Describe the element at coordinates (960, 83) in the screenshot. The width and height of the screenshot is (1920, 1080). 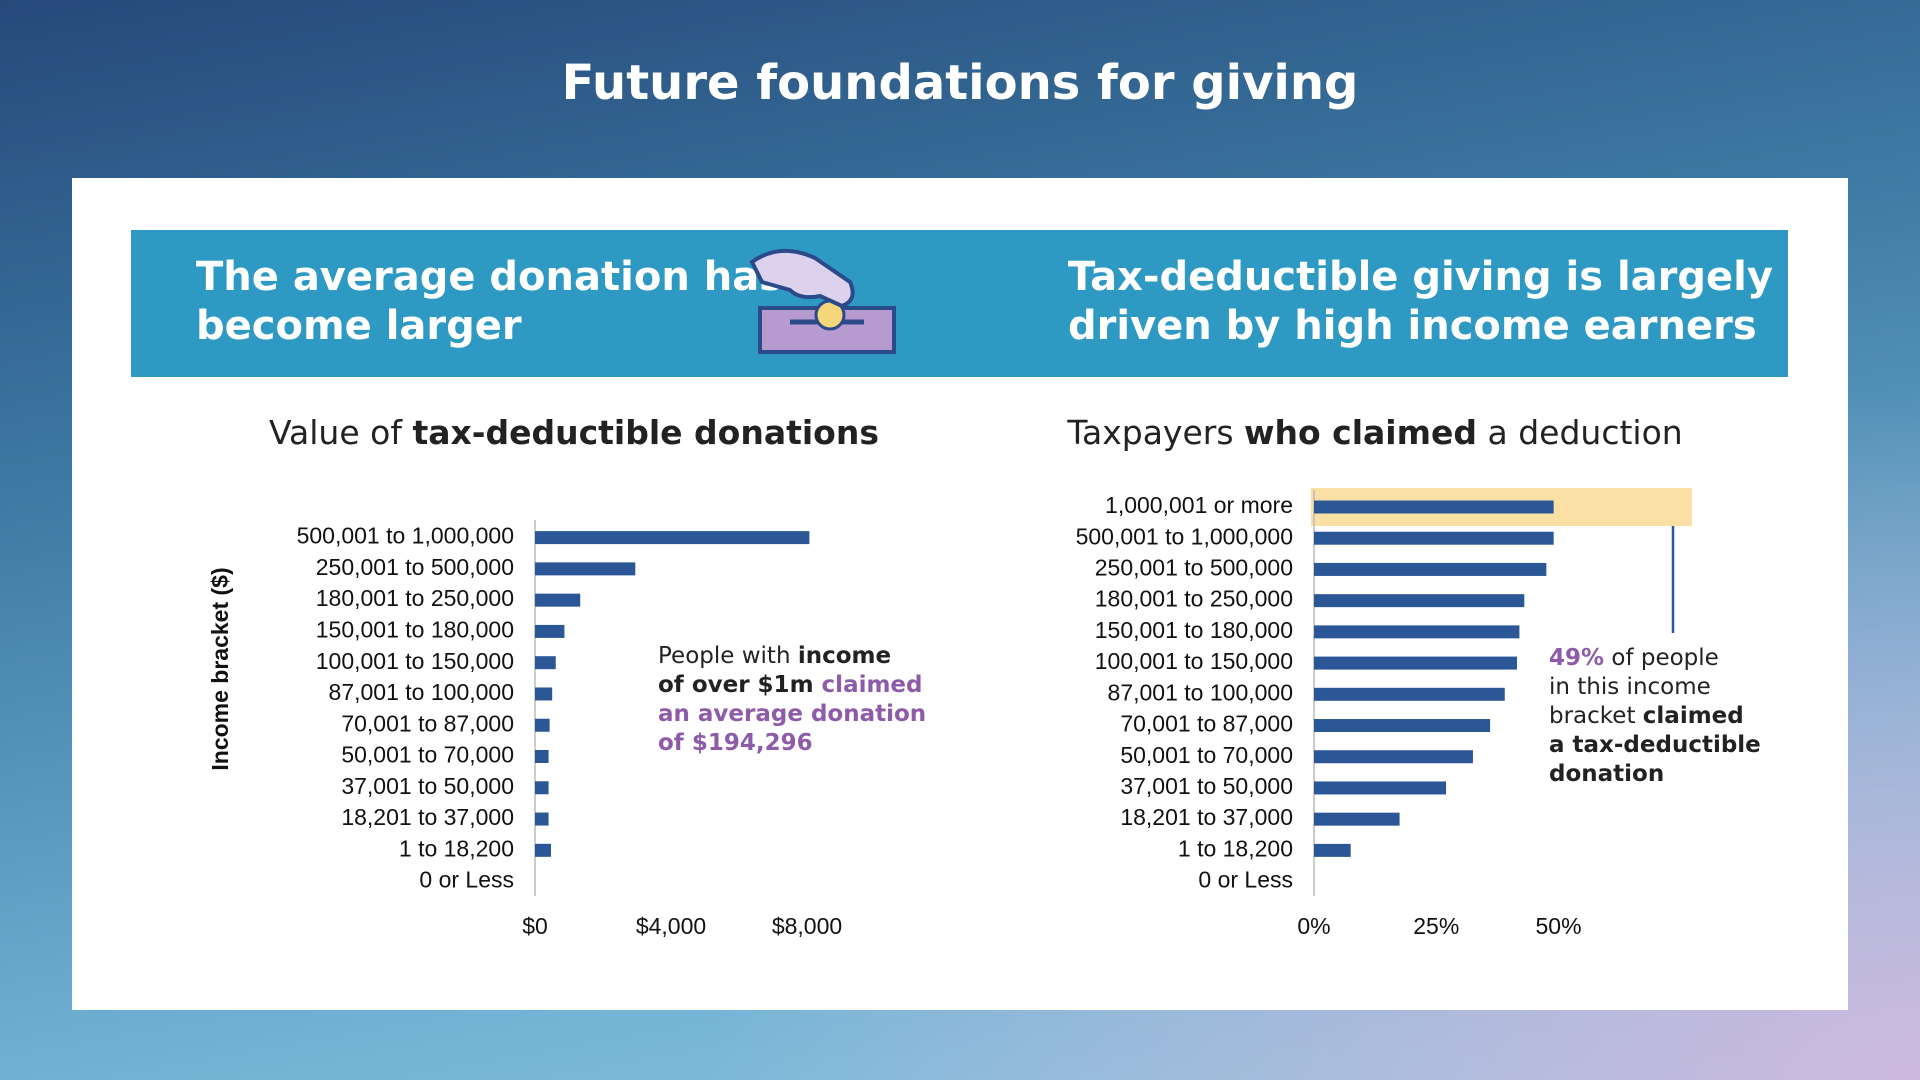
I see `page-title: Future foundations for giving` at that location.